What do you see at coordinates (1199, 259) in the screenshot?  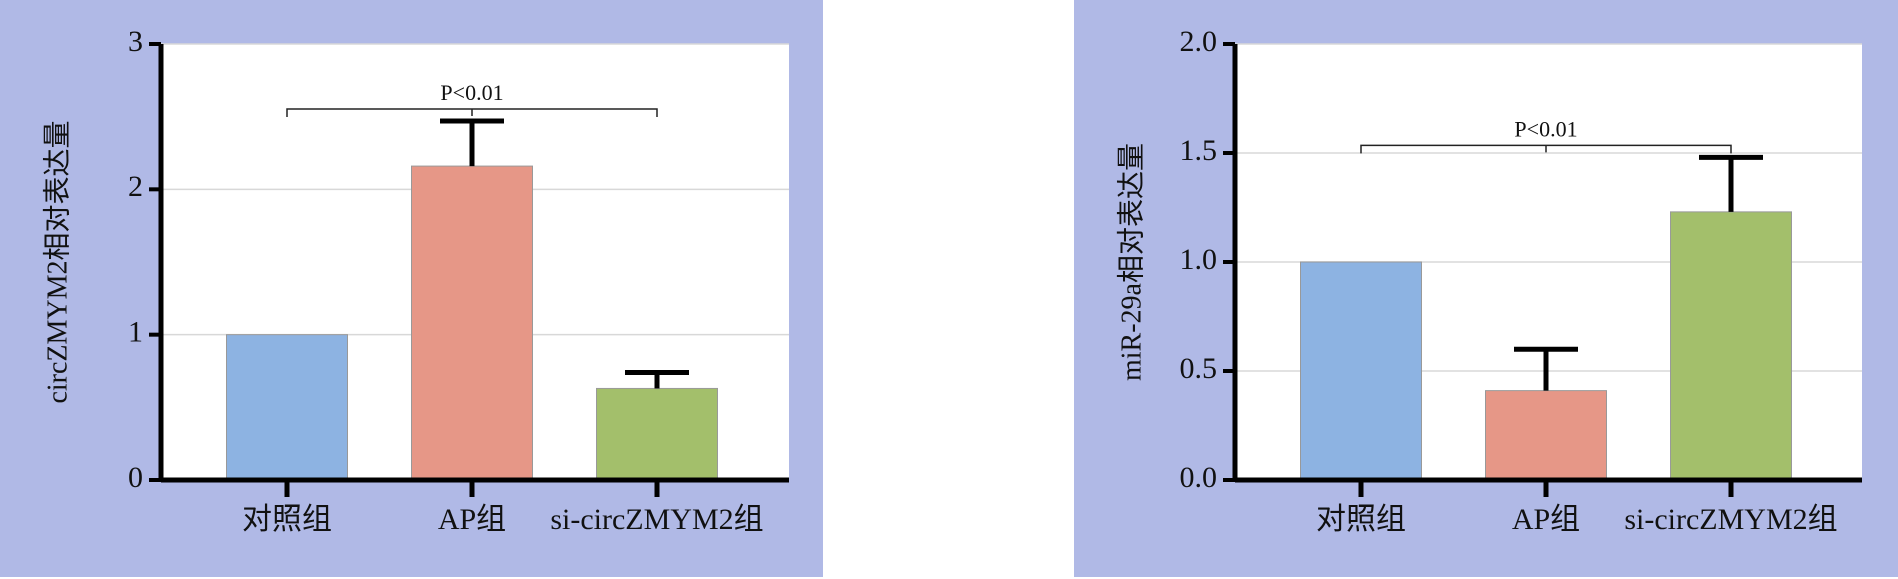 I see `y-tick-label: 1.0` at bounding box center [1199, 259].